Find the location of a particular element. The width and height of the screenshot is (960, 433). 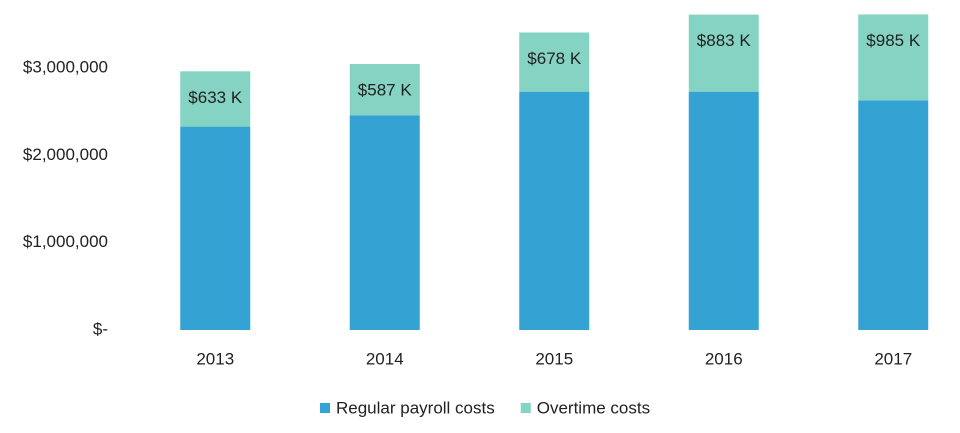

data-label: $587 K is located at coordinates (385, 89).